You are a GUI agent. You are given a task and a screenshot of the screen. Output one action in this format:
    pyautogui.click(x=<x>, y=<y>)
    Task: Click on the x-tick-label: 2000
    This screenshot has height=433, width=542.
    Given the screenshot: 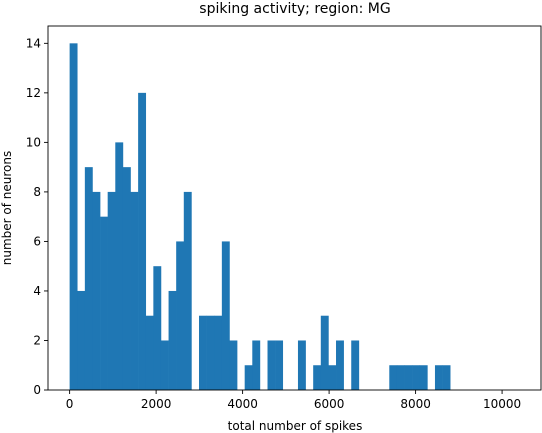 What is the action you would take?
    pyautogui.click(x=156, y=404)
    